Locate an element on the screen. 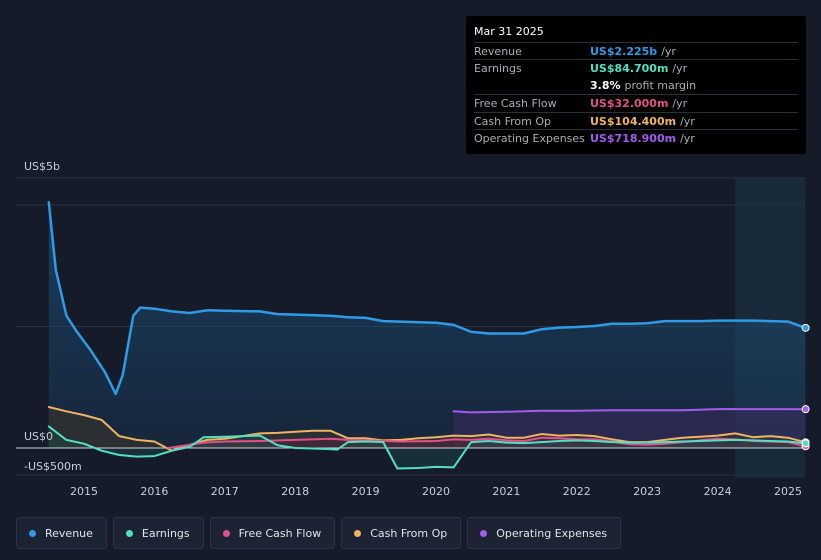  tooltip-row-key: Free Cash Flow is located at coordinates (515, 104).